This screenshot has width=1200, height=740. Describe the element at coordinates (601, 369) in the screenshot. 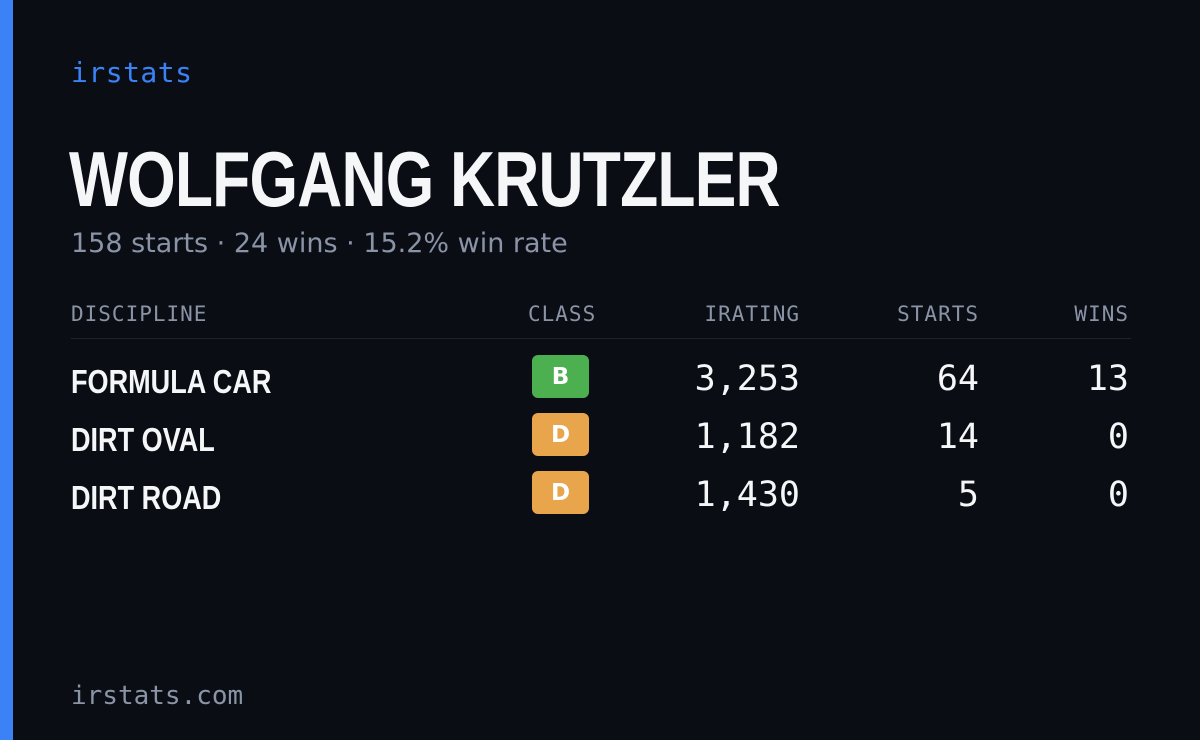

I see `table-row-formula-car: FORMULA CAR B 3,253 64 13` at that location.